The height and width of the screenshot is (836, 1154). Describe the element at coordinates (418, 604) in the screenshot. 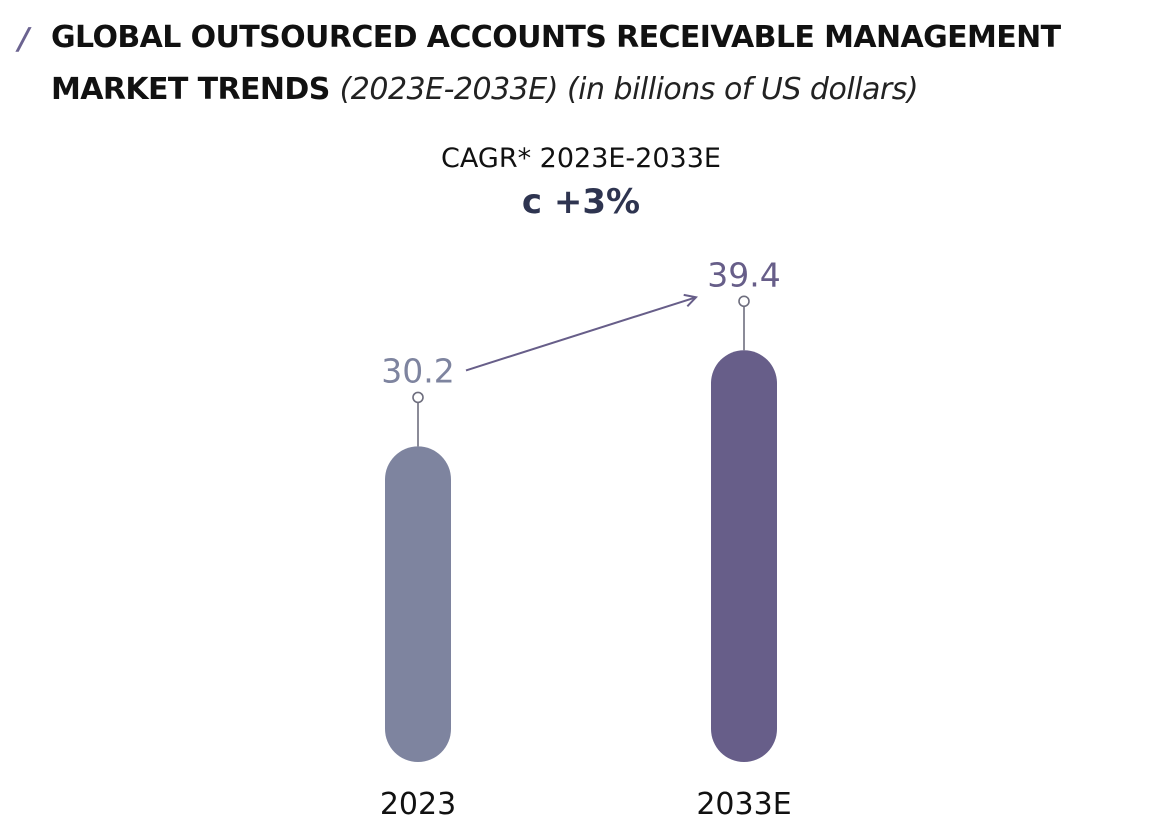

I see `bar-2023` at that location.